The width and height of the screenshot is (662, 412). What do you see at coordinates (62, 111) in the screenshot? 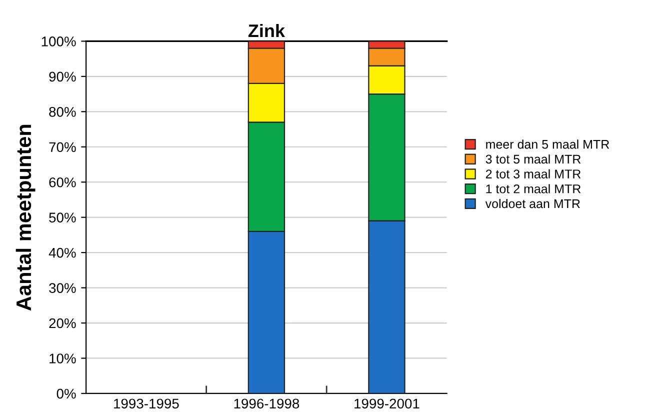
I see `y-tick-label: 80%` at bounding box center [62, 111].